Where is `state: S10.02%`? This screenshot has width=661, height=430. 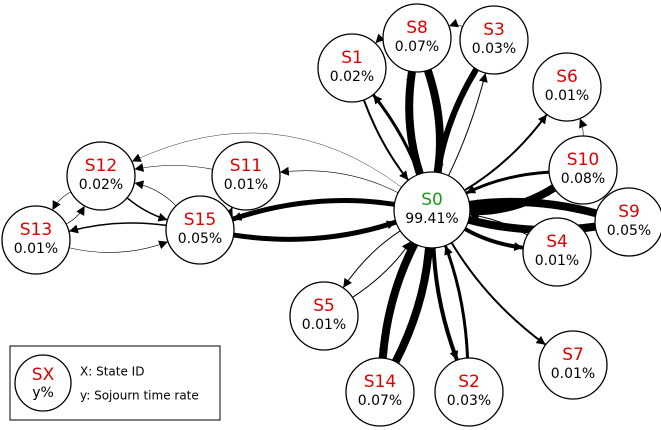 state: S10.02% is located at coordinates (352, 68).